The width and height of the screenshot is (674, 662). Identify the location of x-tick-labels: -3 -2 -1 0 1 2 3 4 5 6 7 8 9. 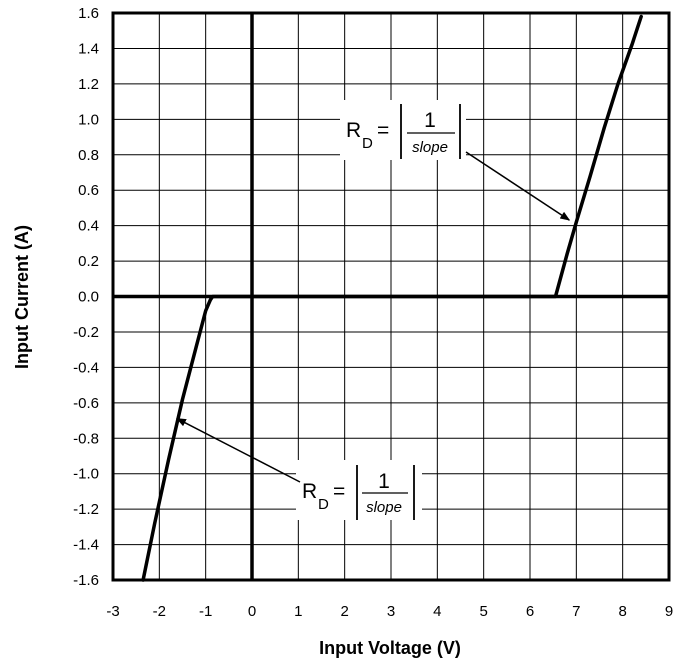
(389, 611).